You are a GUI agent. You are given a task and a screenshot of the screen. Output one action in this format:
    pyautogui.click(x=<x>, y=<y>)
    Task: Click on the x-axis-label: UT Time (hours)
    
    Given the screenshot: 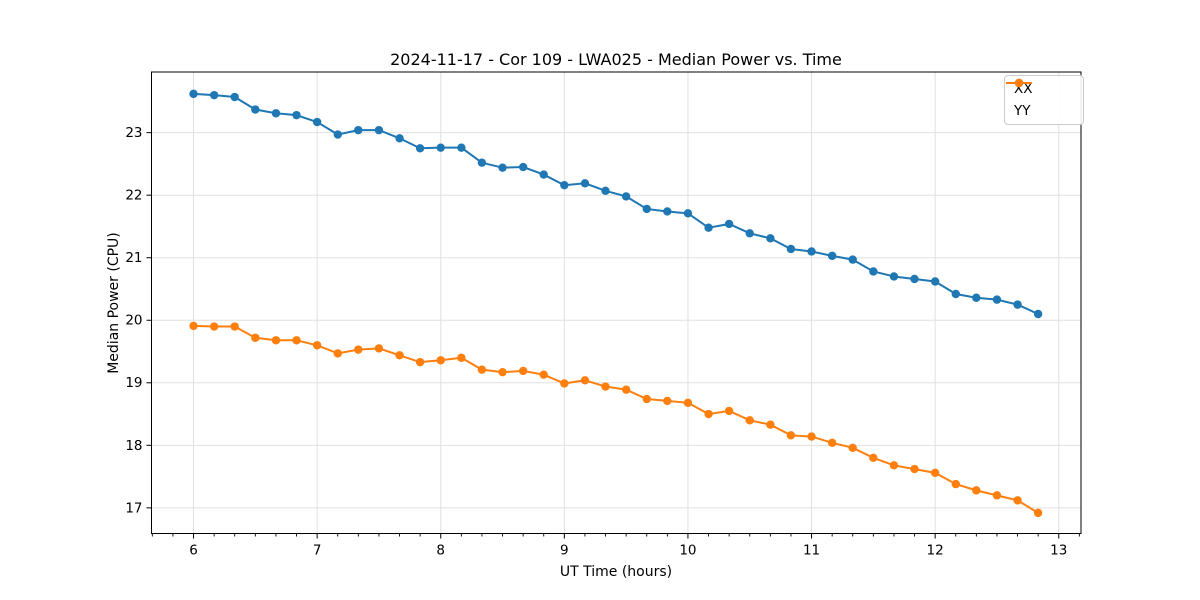 What is the action you would take?
    pyautogui.click(x=616, y=572)
    